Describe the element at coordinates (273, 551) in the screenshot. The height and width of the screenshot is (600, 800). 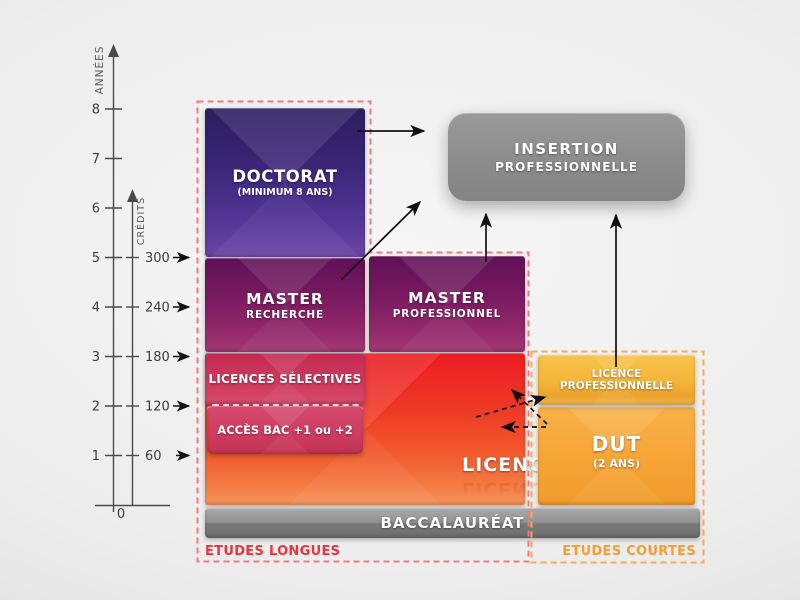
I see `zone-label-etudes-longues: ETUDES LONGUES` at that location.